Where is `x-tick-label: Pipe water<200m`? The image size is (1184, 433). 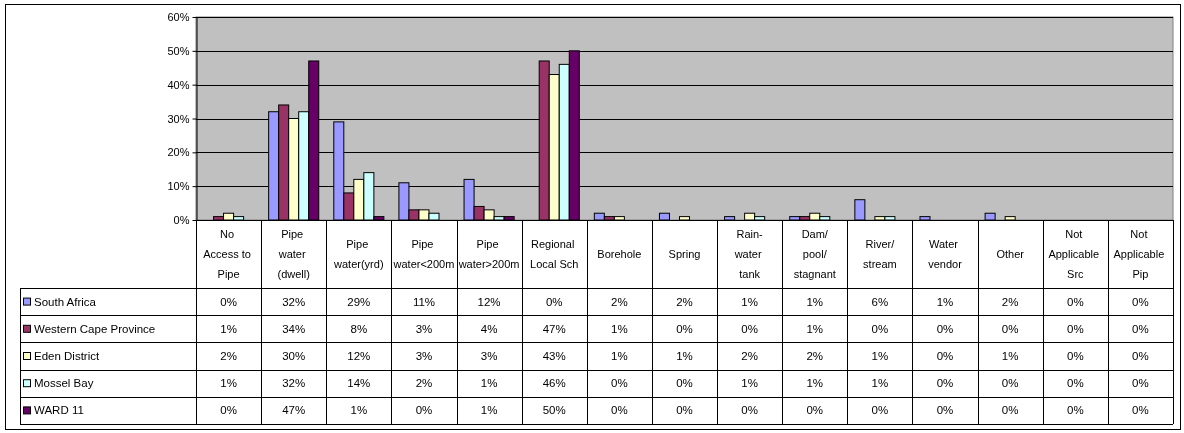 x-tick-label: Pipe water<200m is located at coordinates (423, 253).